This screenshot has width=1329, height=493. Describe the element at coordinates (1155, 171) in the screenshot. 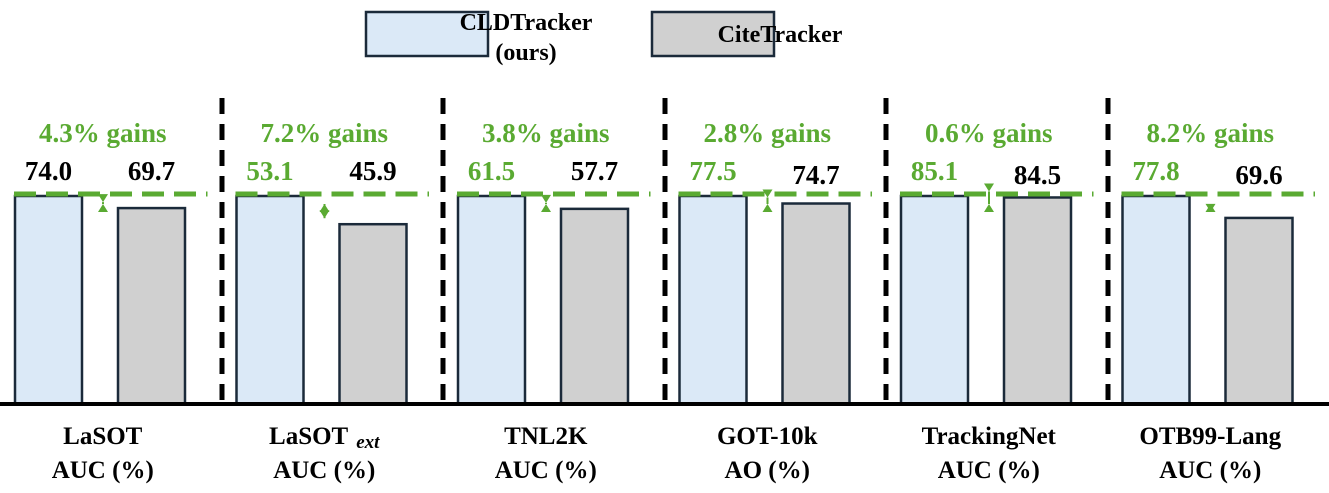

I see `value-label-cldtracker: 77.8` at that location.